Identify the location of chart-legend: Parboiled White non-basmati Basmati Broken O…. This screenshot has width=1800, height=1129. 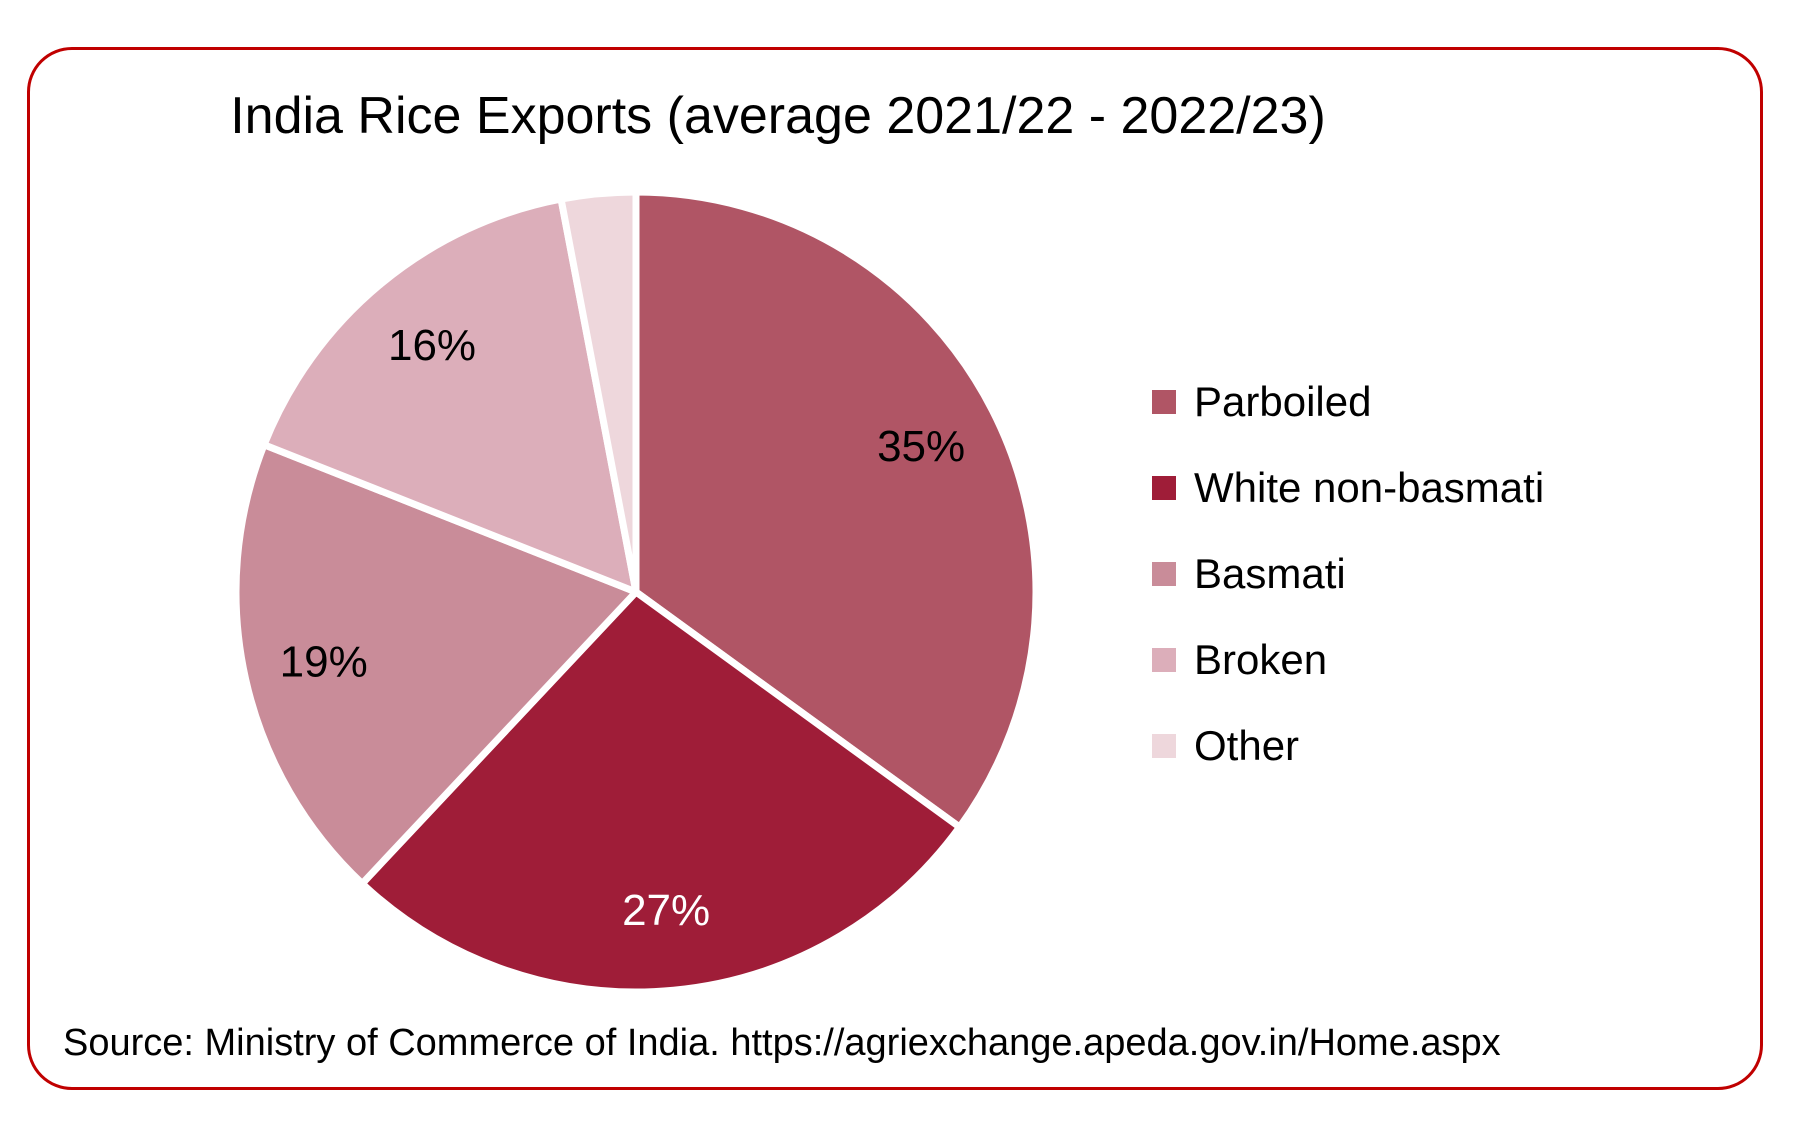
(1348, 574).